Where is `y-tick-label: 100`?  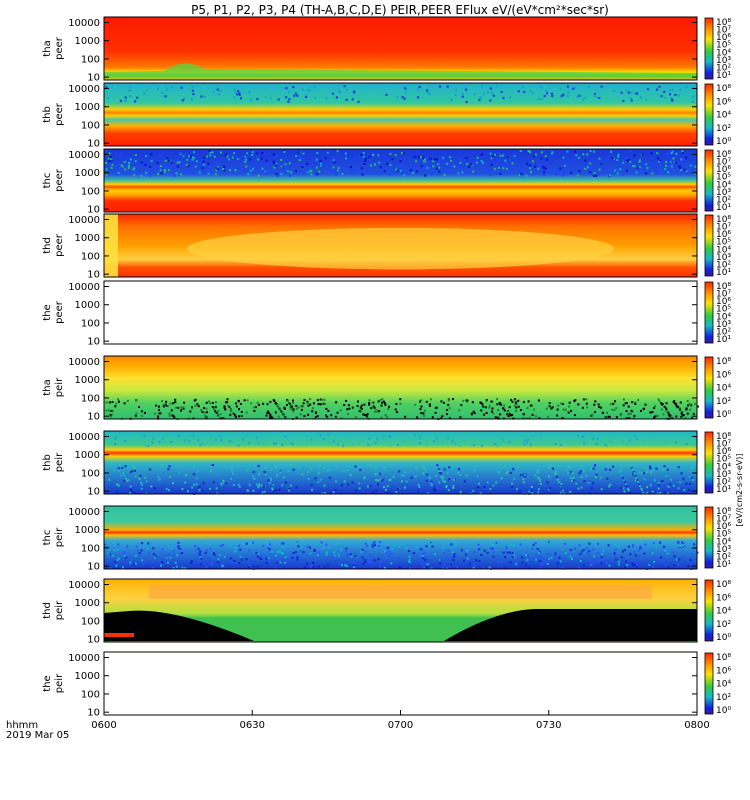 y-tick-label: 100 is located at coordinates (90, 191).